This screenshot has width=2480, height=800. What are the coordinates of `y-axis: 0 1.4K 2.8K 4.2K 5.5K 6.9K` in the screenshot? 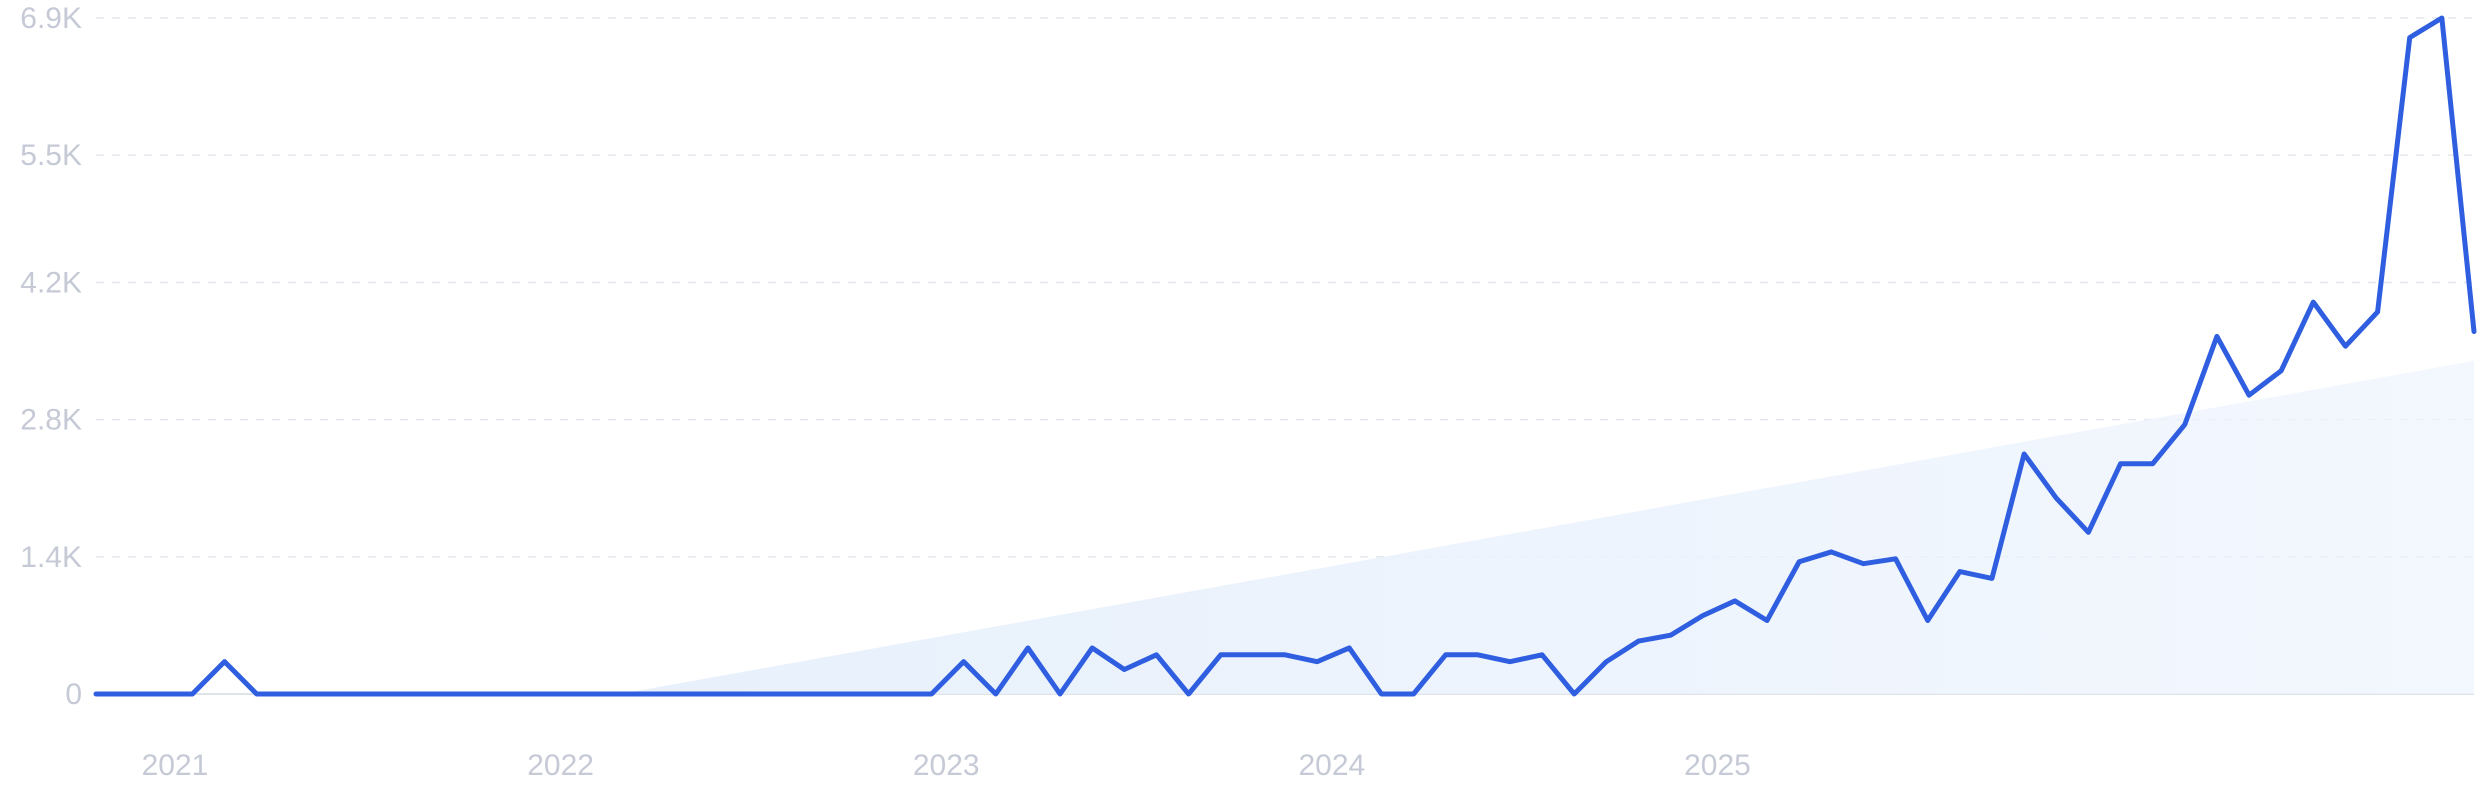 It's located at (51, 356).